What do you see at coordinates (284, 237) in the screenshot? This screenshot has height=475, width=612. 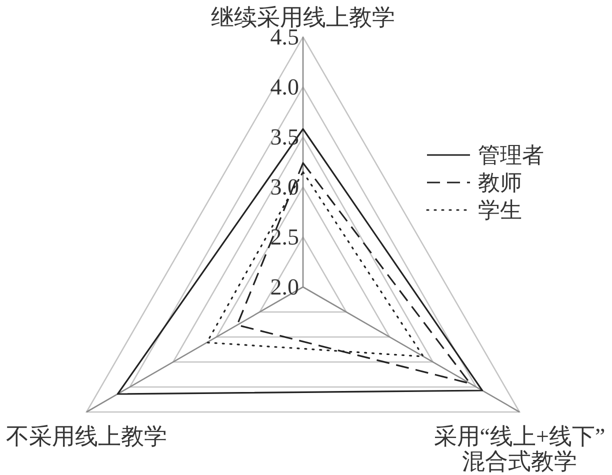 I see `y-tick-label: 2.5` at bounding box center [284, 237].